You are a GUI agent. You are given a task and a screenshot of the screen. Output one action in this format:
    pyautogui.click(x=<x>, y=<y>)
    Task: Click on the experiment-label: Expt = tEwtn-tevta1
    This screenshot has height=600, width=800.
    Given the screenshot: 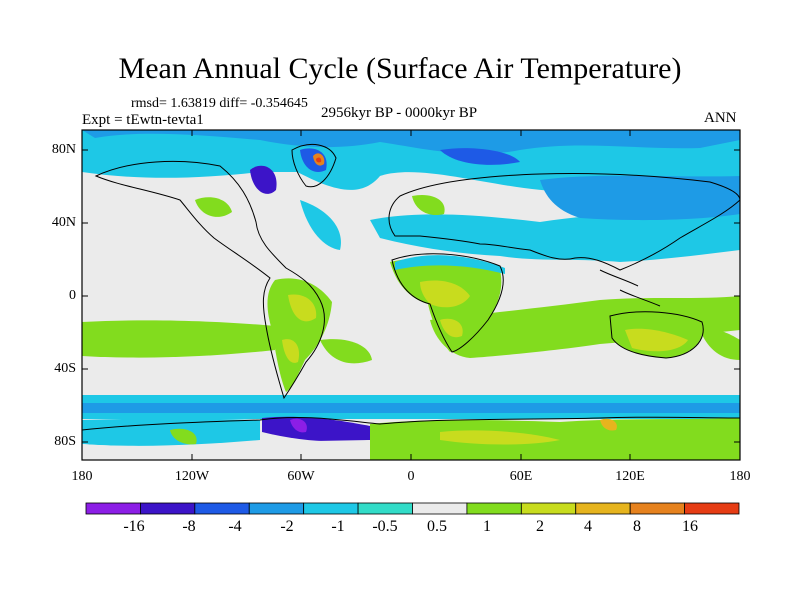 What is the action you would take?
    pyautogui.click(x=143, y=120)
    